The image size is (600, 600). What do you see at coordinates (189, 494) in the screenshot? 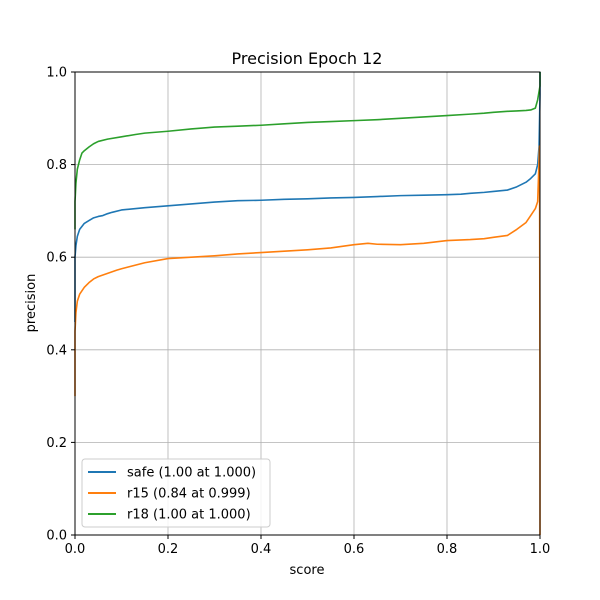
I see `legend-label-r15: r15 (0.84 at 0.999)` at bounding box center [189, 494].